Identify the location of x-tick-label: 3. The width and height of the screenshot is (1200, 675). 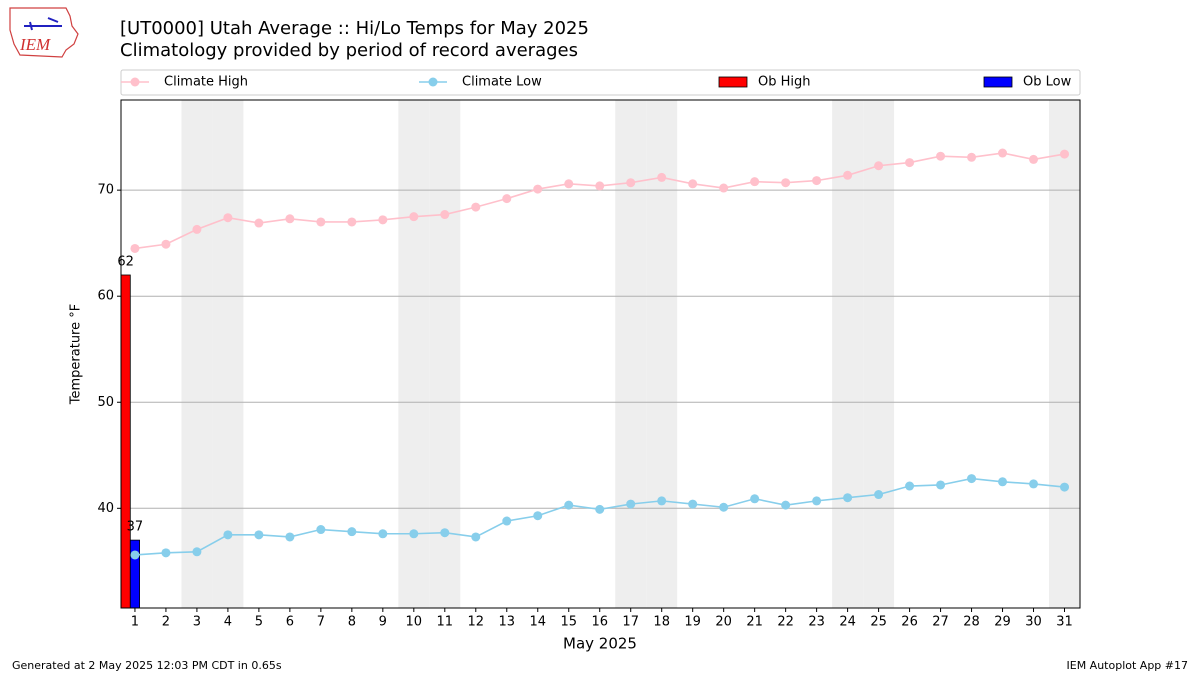
(197, 622).